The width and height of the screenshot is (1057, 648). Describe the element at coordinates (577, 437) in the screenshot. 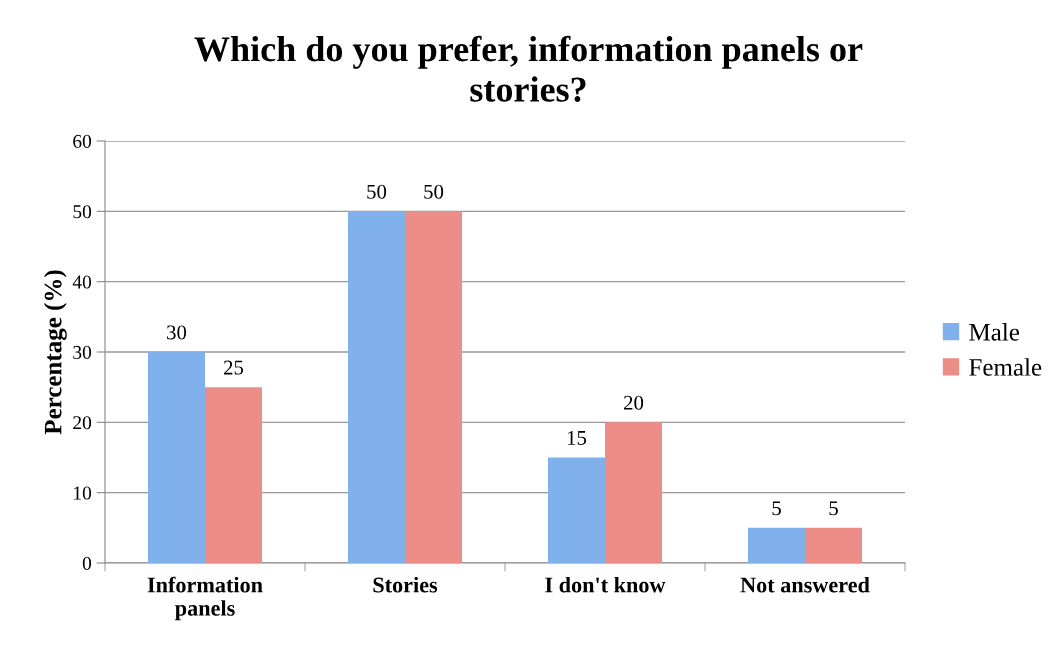

I see `data-label: 15` at that location.